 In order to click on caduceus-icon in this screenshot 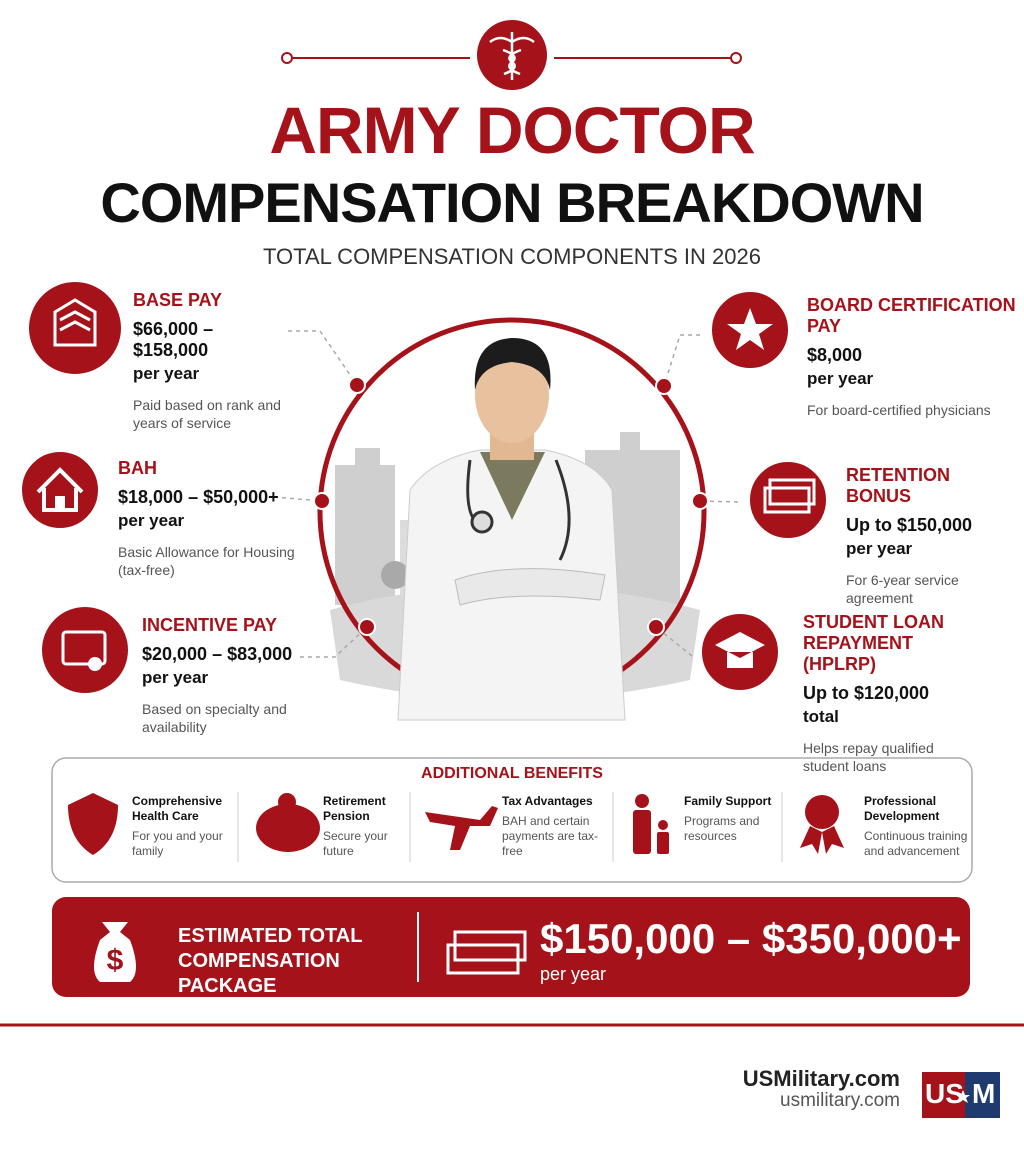, I will do `click(512, 56)`.